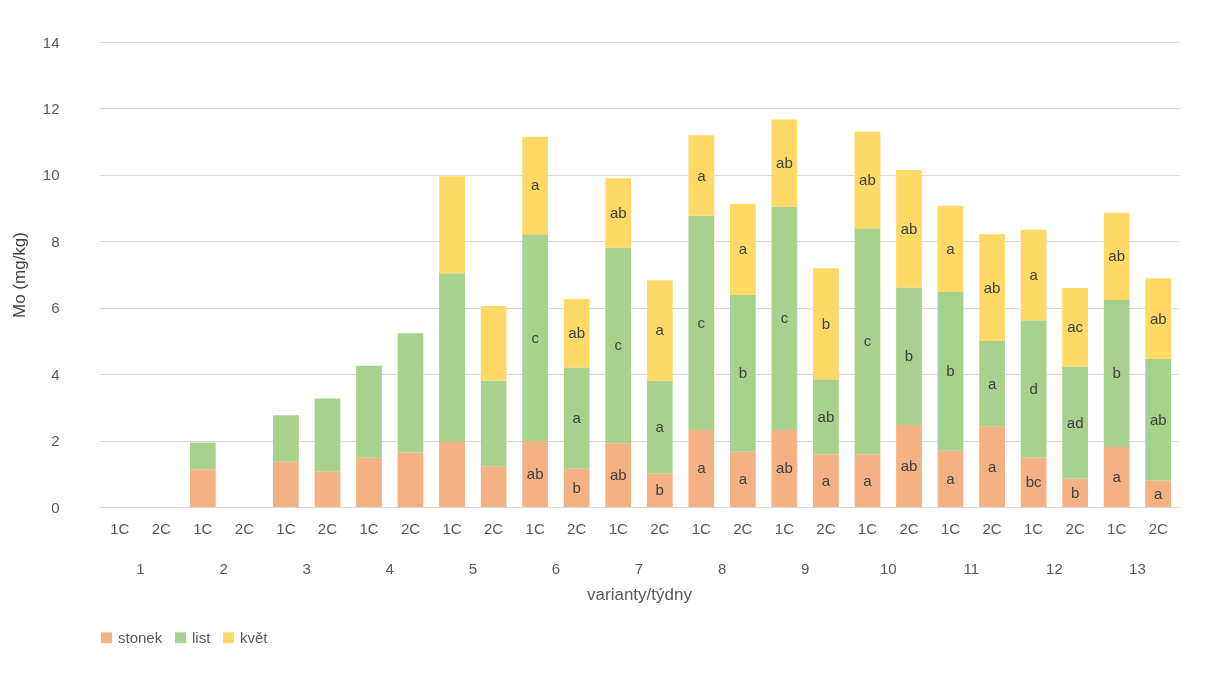  What do you see at coordinates (1054, 568) in the screenshot?
I see `text: 12` at bounding box center [1054, 568].